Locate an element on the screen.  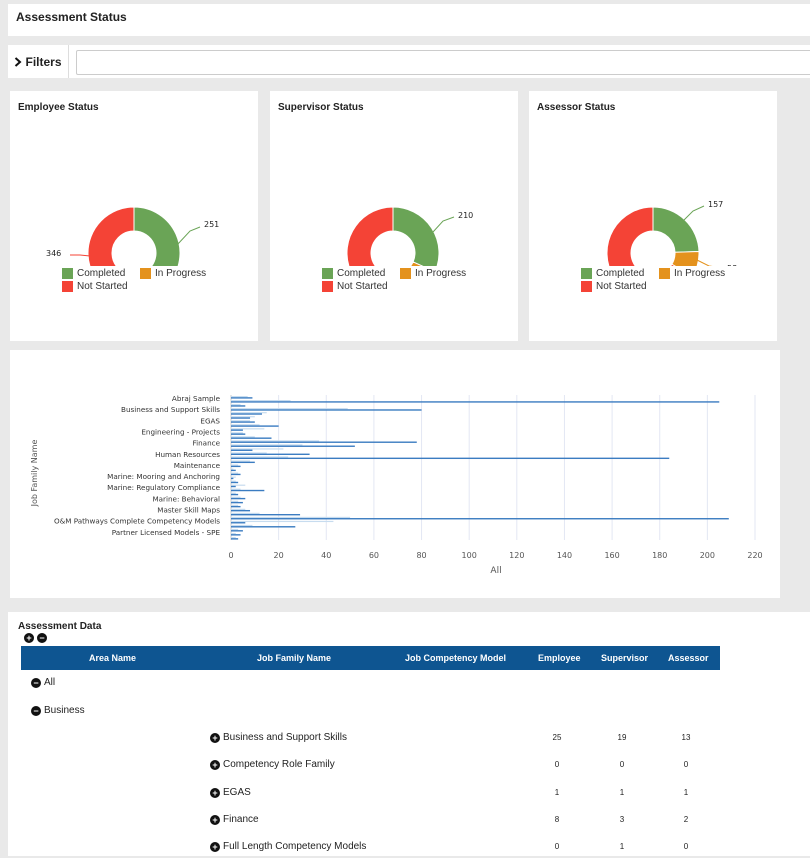
filters-toggle-button: Filters is located at coordinates (38, 61).